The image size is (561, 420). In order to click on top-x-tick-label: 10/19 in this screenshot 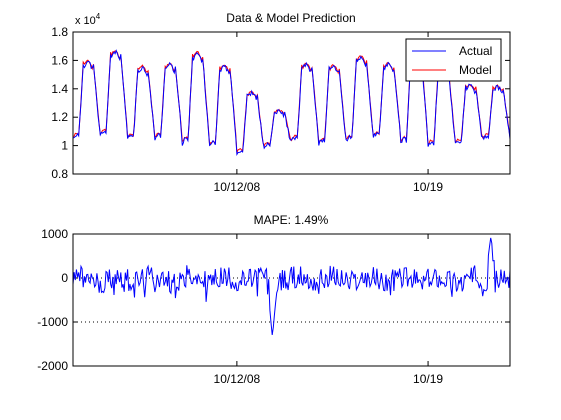, I will do `click(428, 187)`.